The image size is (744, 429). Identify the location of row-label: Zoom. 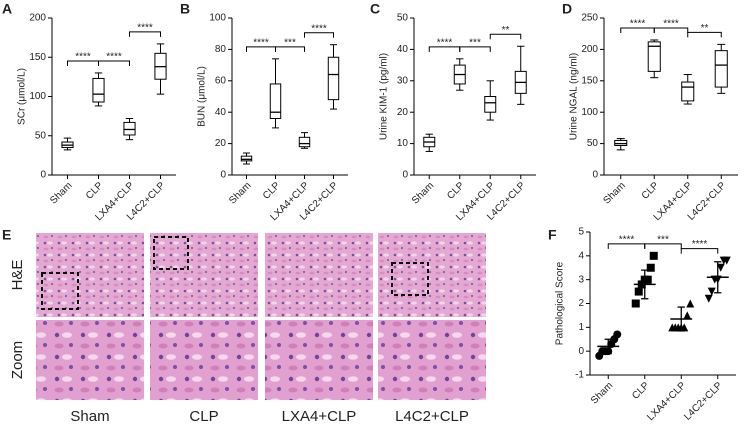
(17, 360).